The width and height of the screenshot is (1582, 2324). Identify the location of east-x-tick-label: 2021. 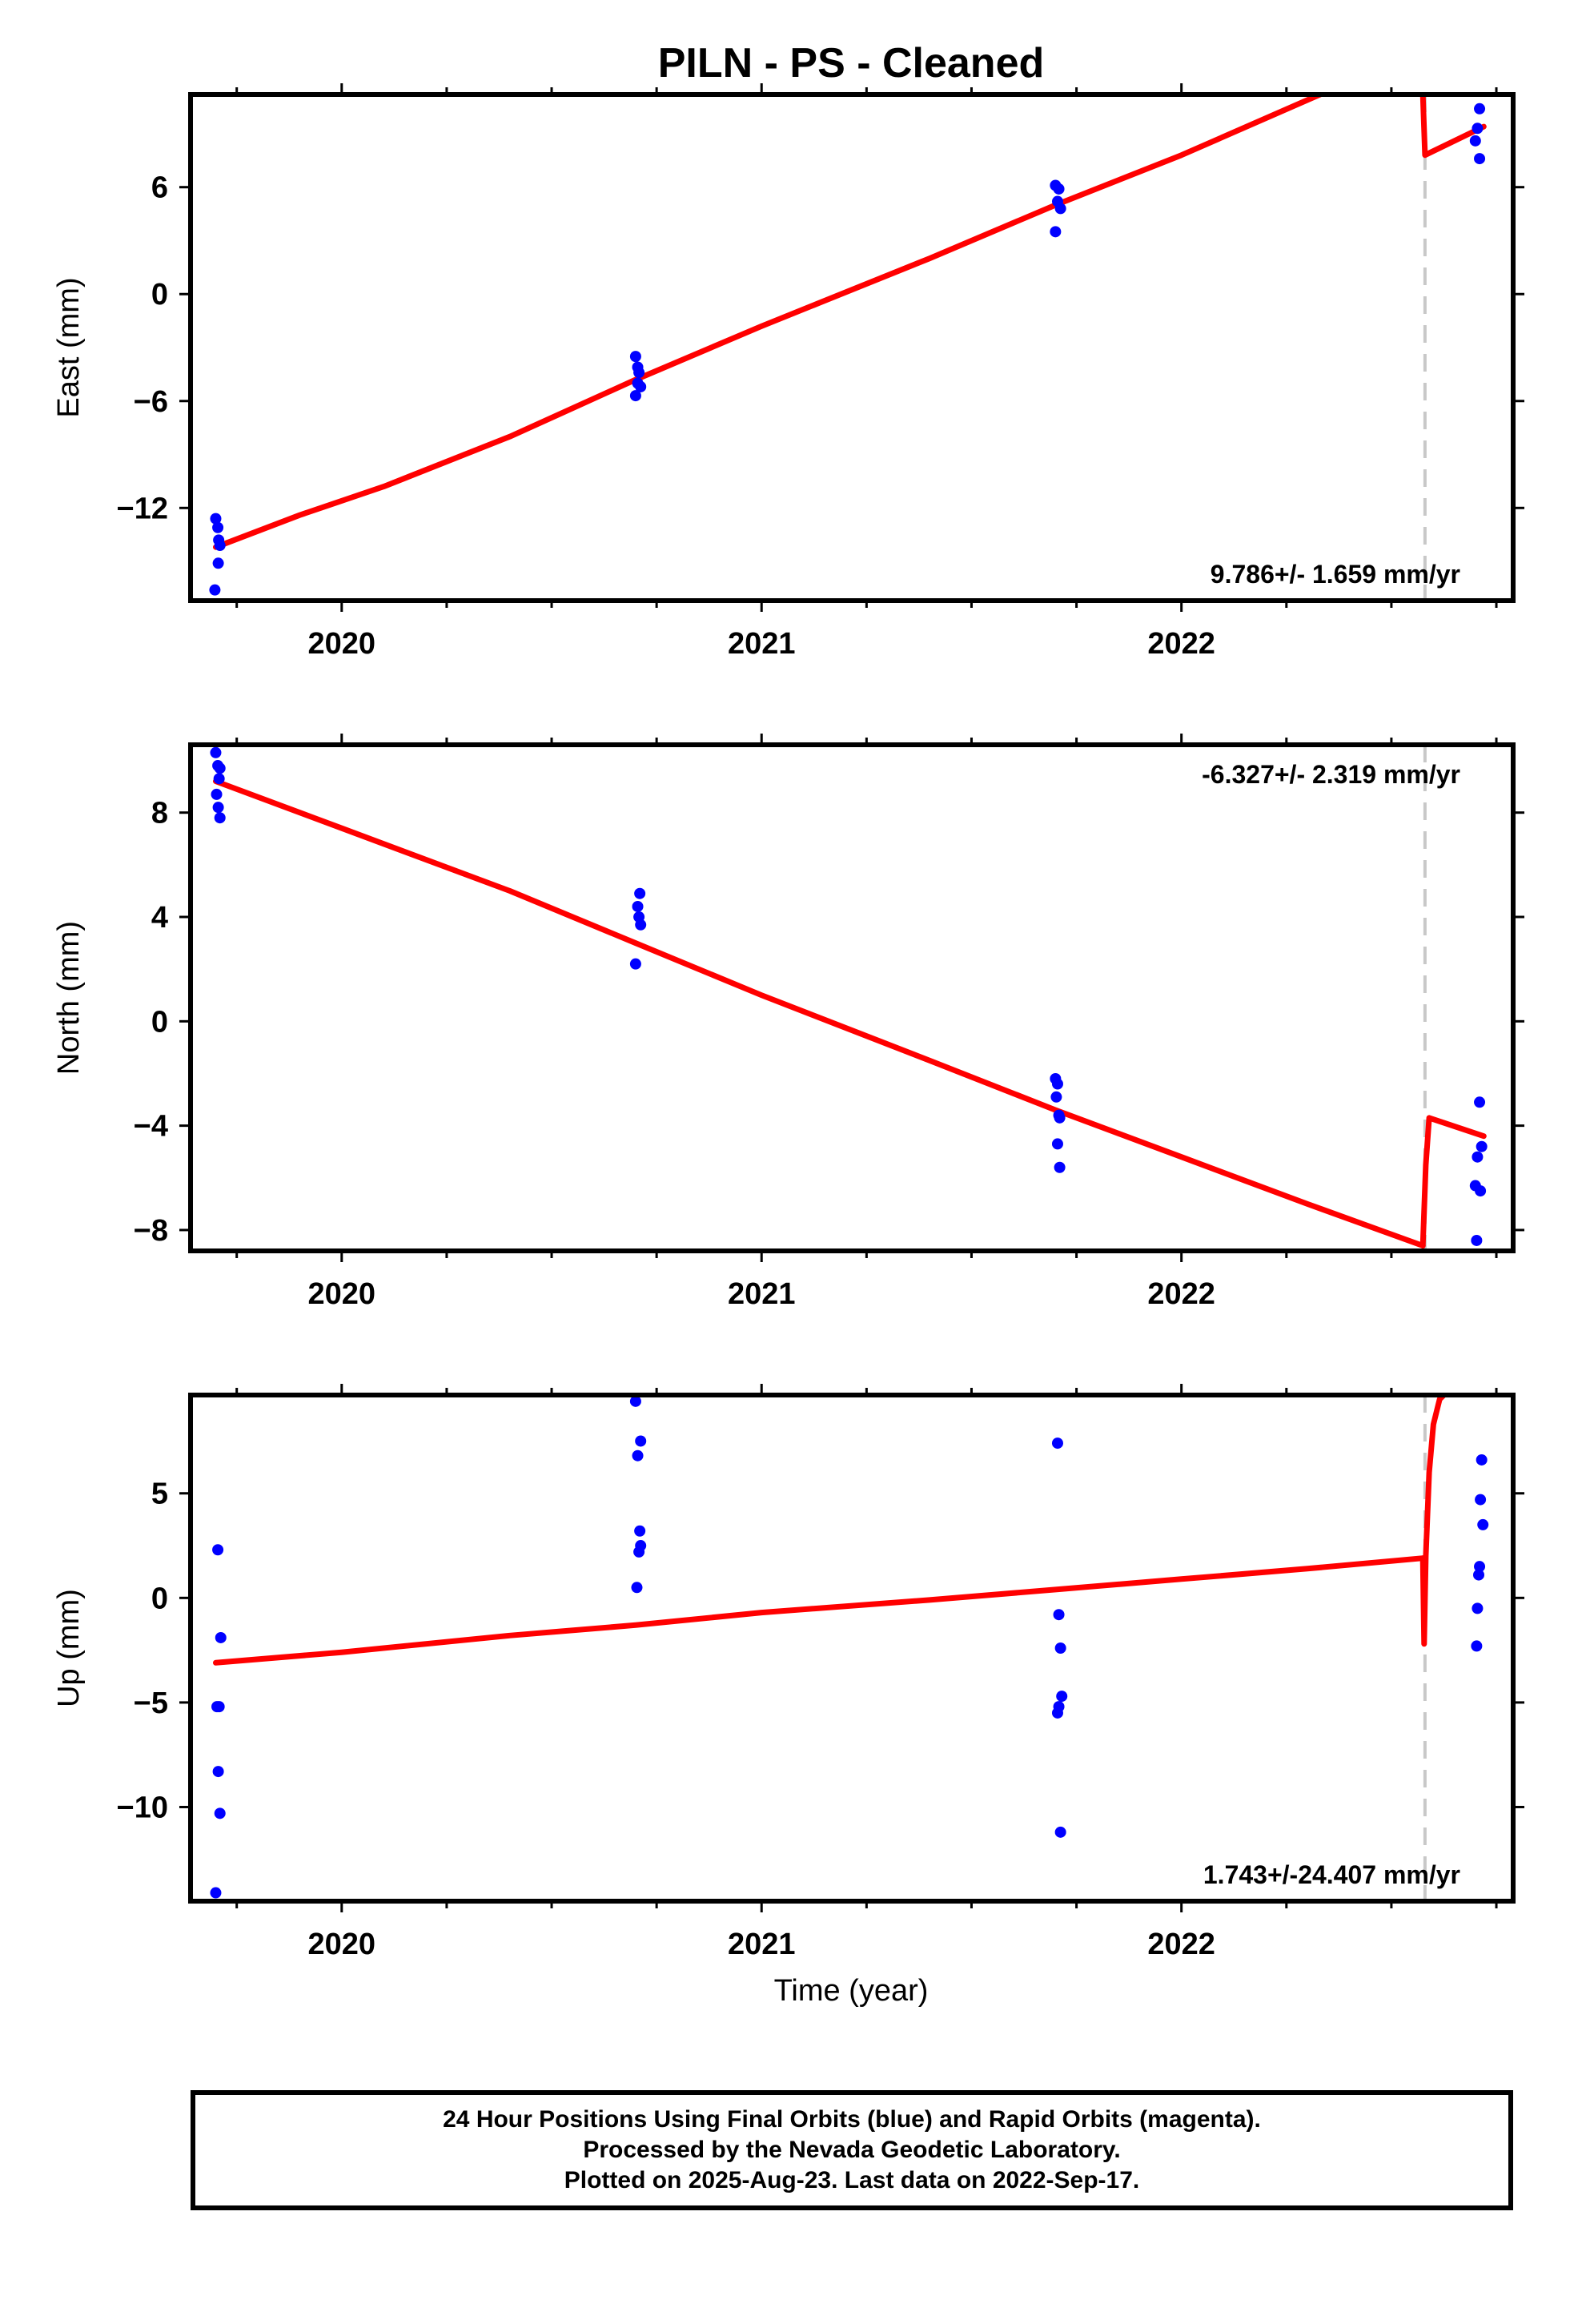
(762, 644).